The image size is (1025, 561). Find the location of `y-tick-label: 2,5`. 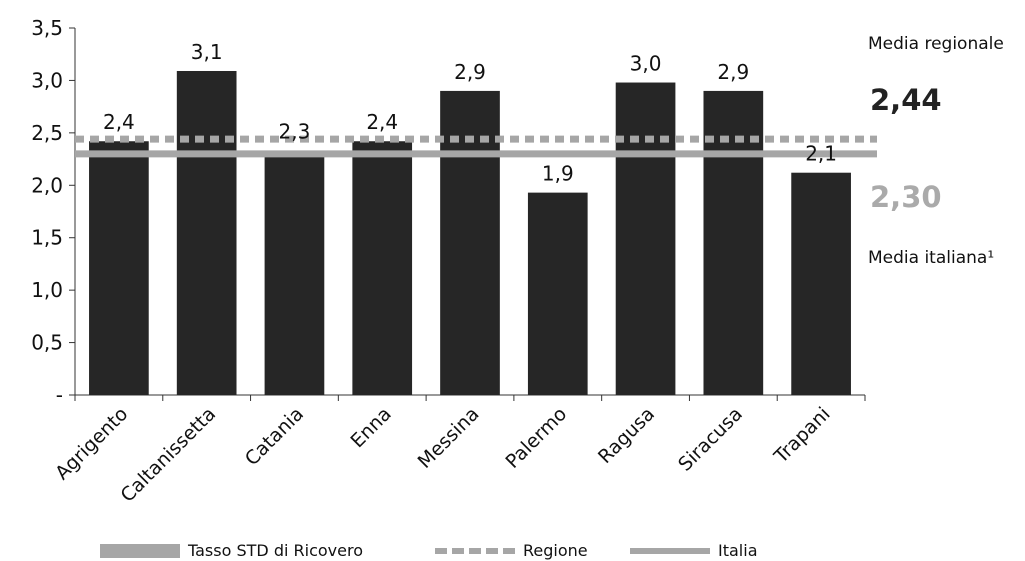

y-tick-label: 2,5 is located at coordinates (47, 133).